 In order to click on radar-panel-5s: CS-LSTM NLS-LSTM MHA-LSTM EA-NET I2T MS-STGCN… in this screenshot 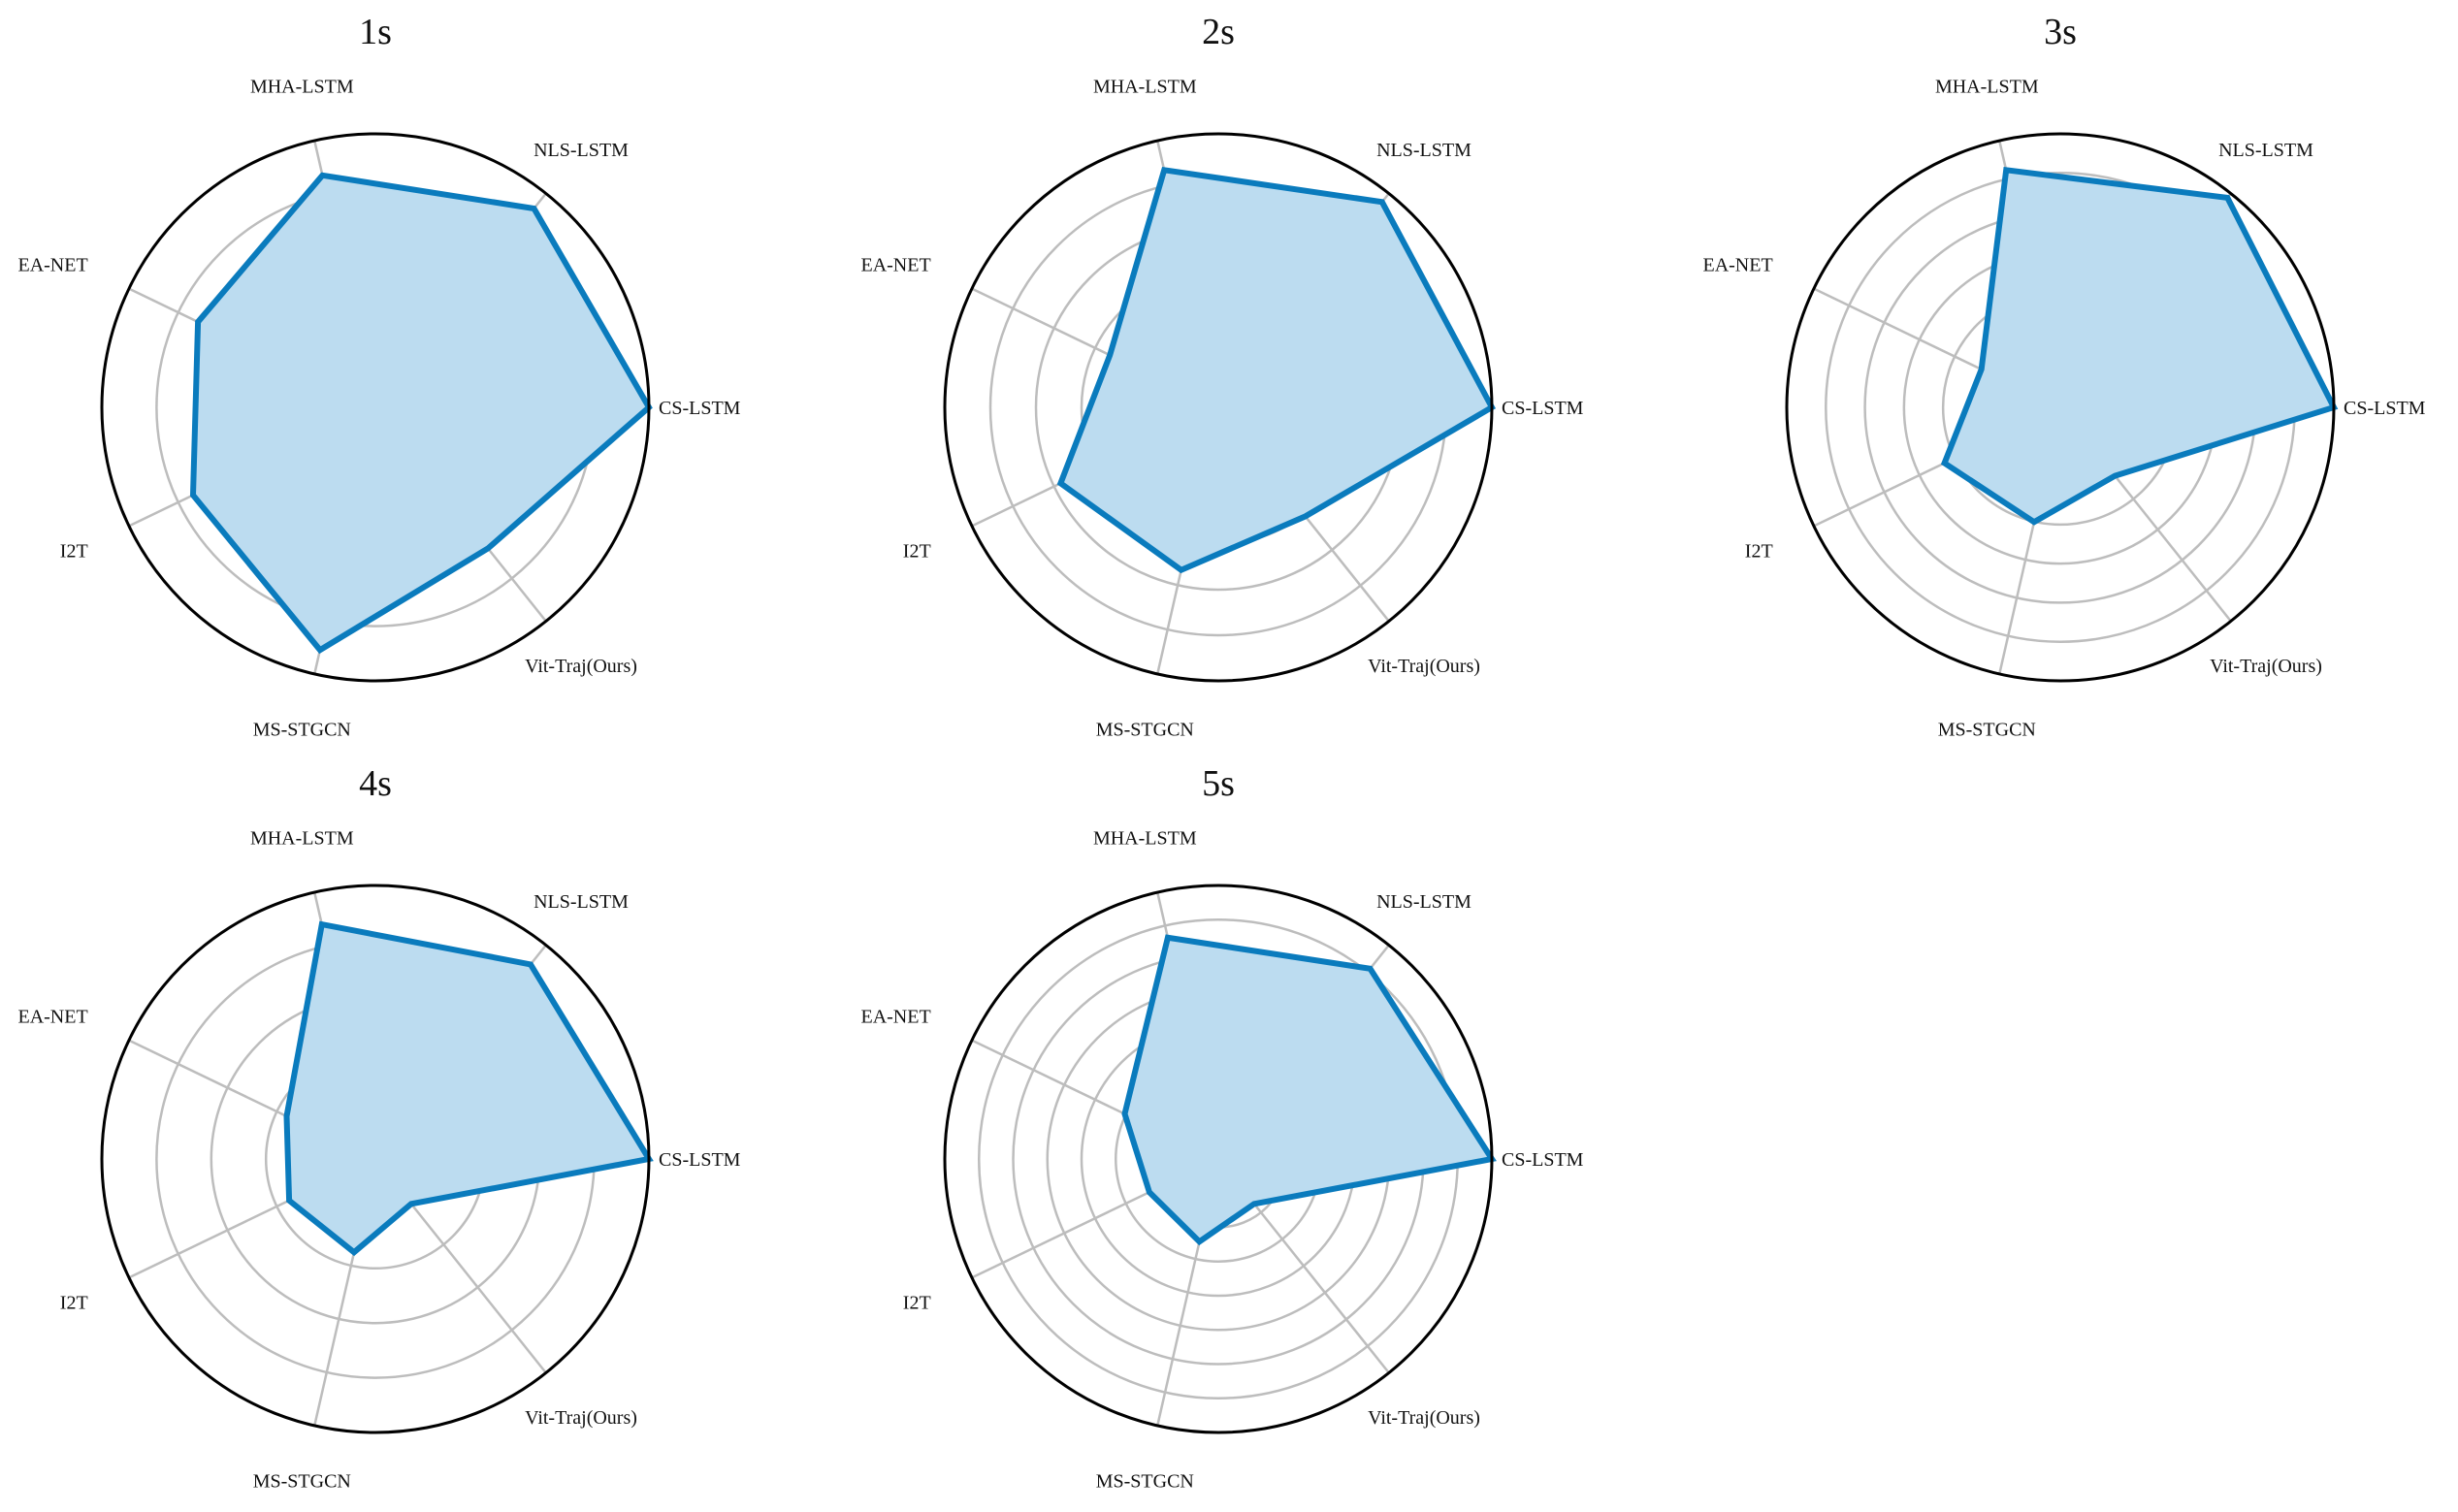, I will do `click(1221, 1128)`.